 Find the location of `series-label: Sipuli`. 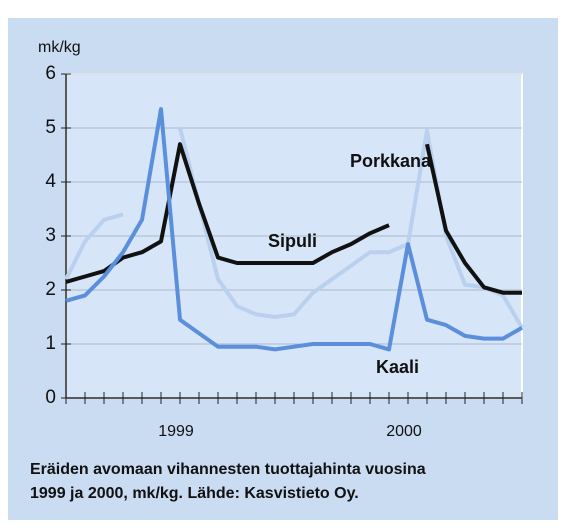

series-label: Sipuli is located at coordinates (292, 241).